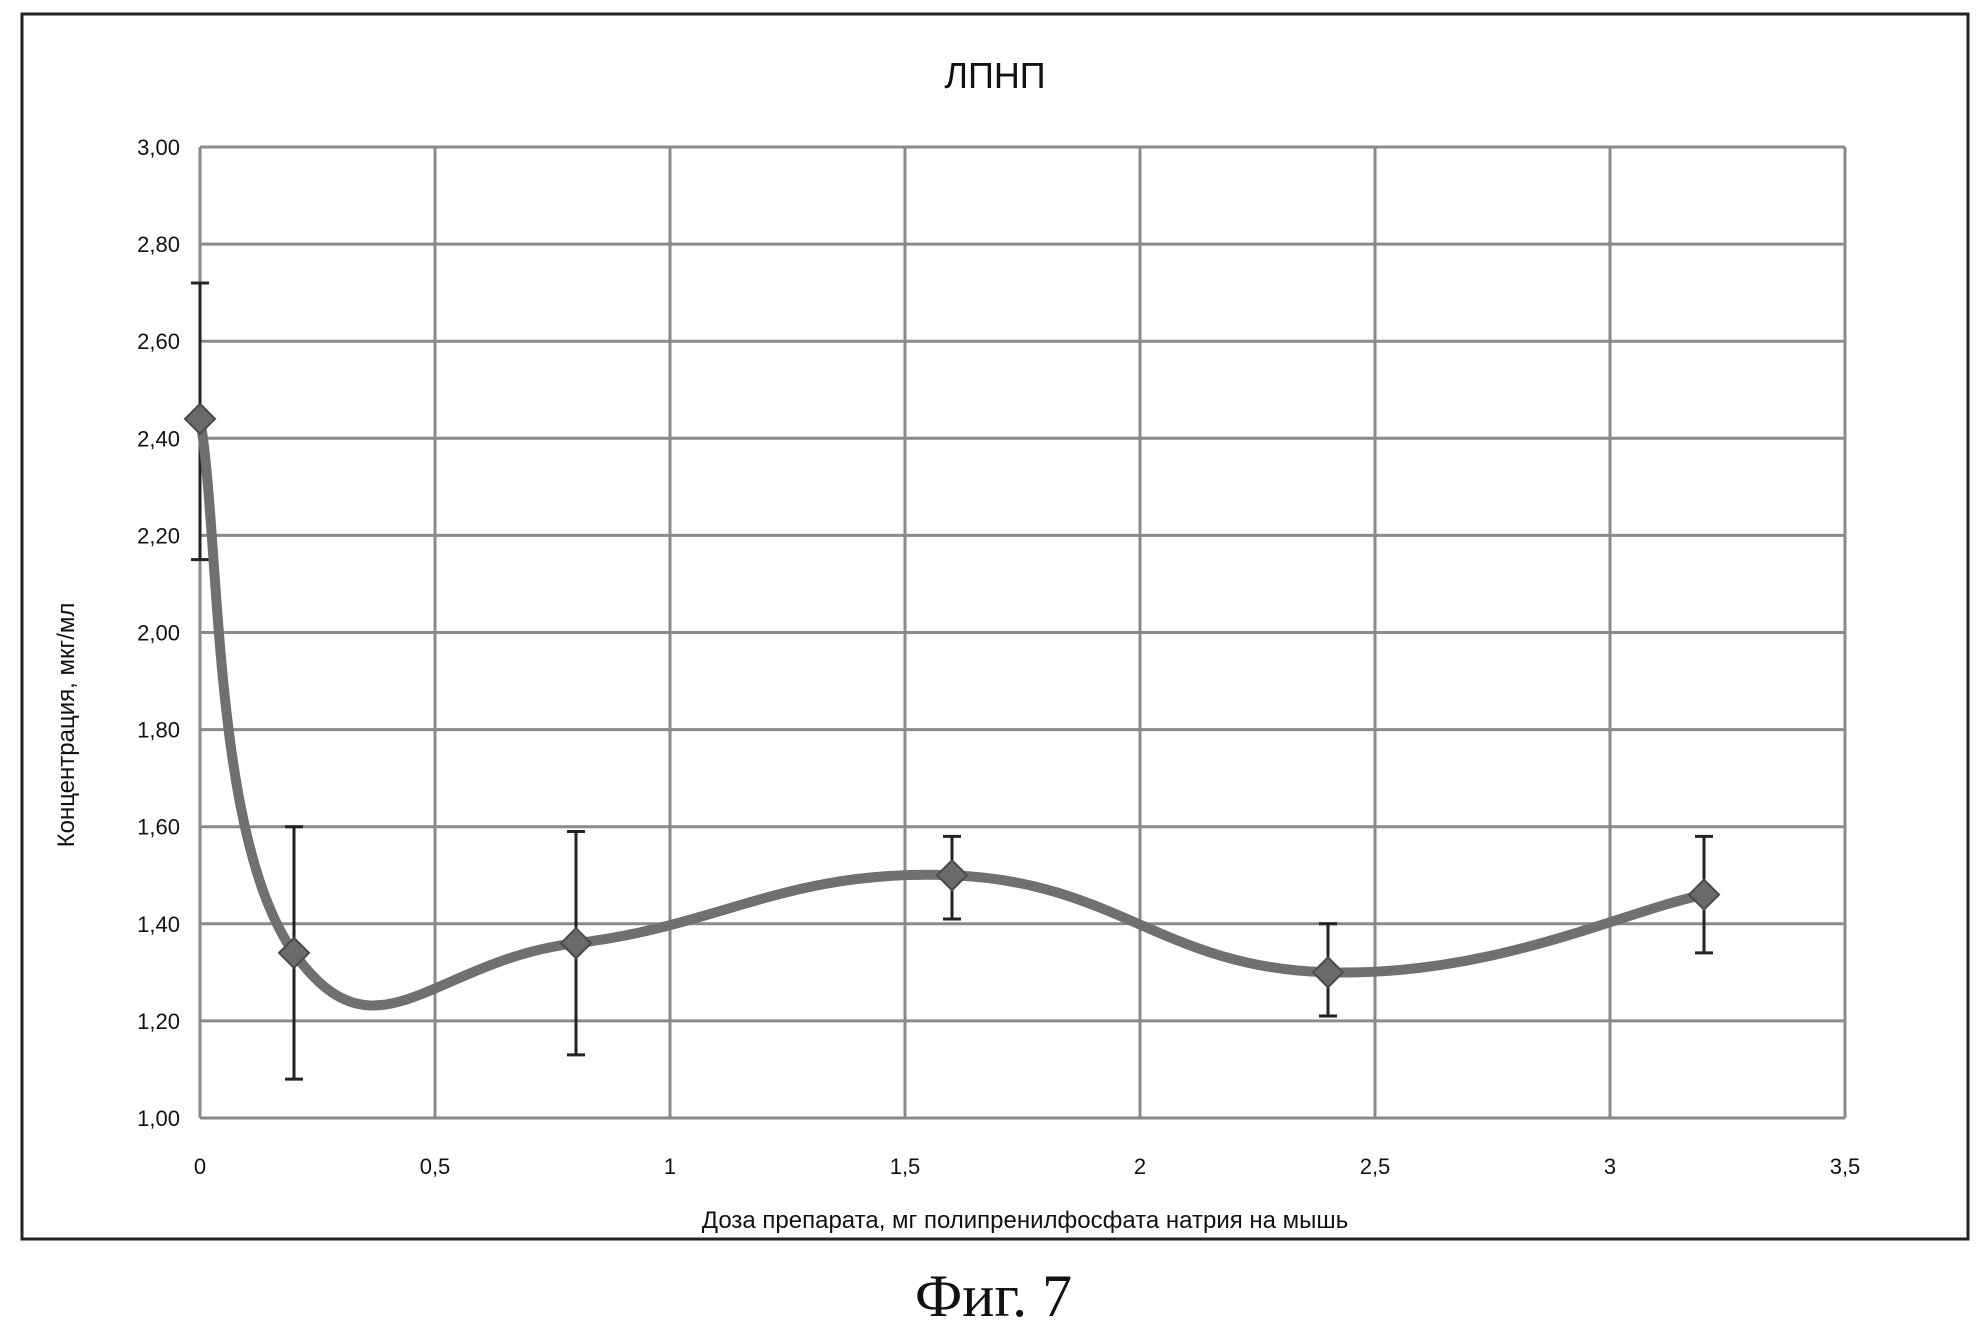 This screenshot has height=1331, width=1987. What do you see at coordinates (1610, 1166) in the screenshot?
I see `x-tick-label: 3` at bounding box center [1610, 1166].